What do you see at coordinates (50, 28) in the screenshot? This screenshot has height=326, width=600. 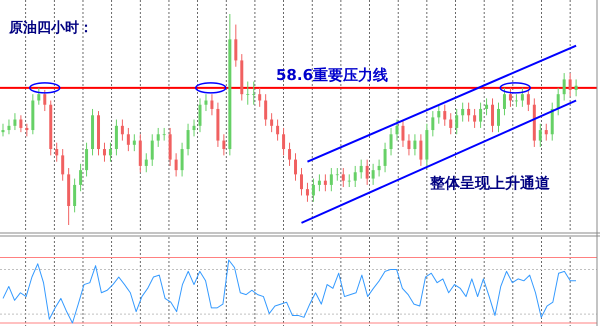 I see `chart-title: 原油四小时：` at bounding box center [50, 28].